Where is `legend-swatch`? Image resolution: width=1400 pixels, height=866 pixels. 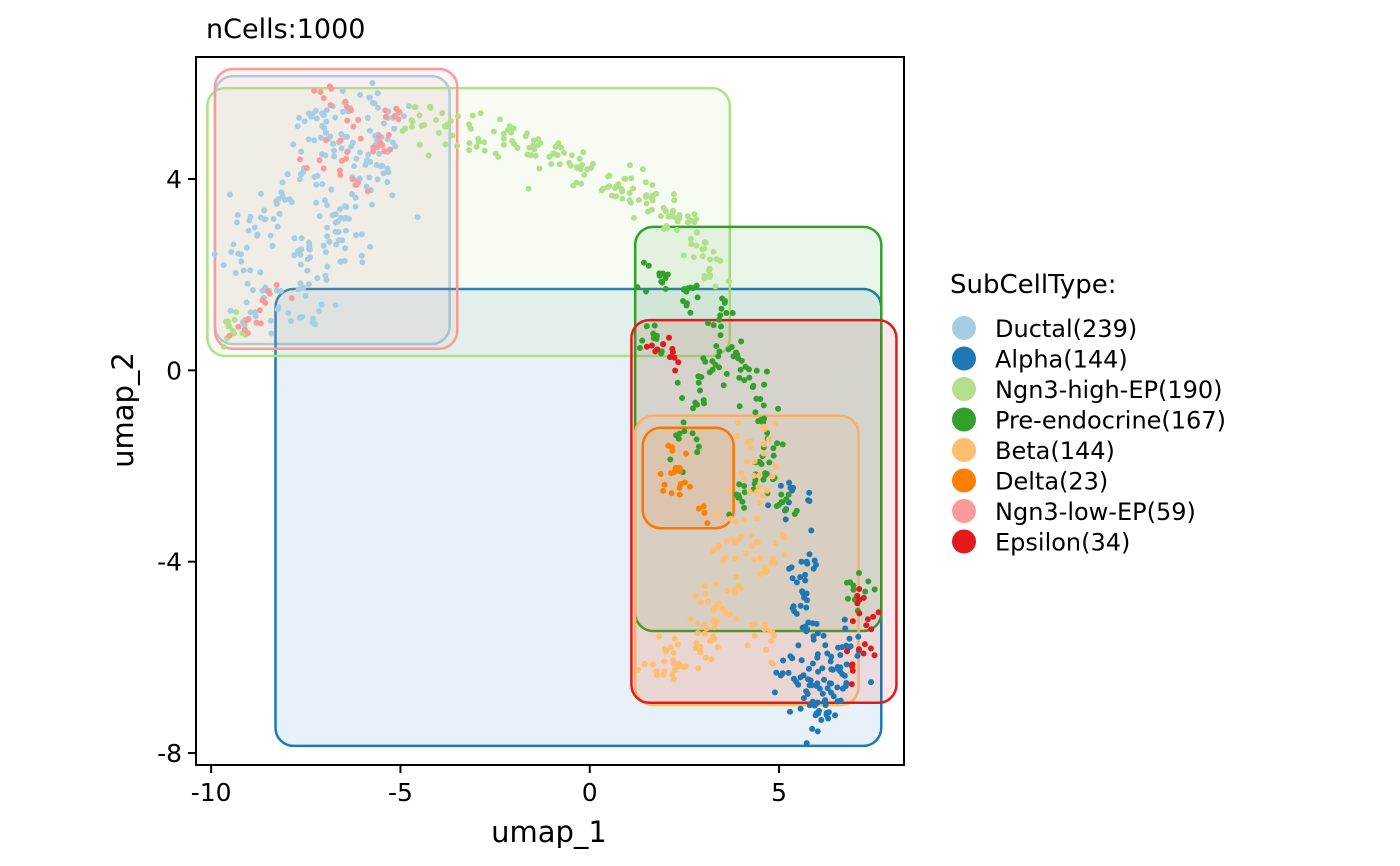
legend-swatch is located at coordinates (964, 328).